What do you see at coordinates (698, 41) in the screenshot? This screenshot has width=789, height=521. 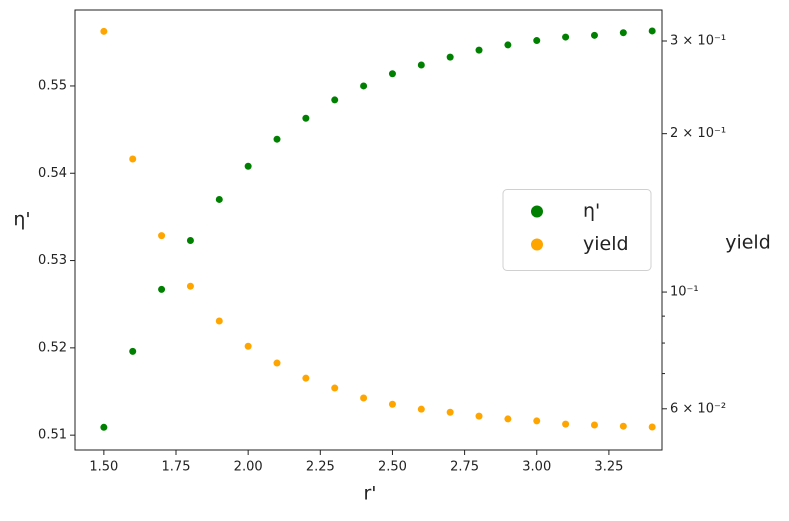 I see `y2-tick-label: 3 × 10⁻¹` at bounding box center [698, 41].